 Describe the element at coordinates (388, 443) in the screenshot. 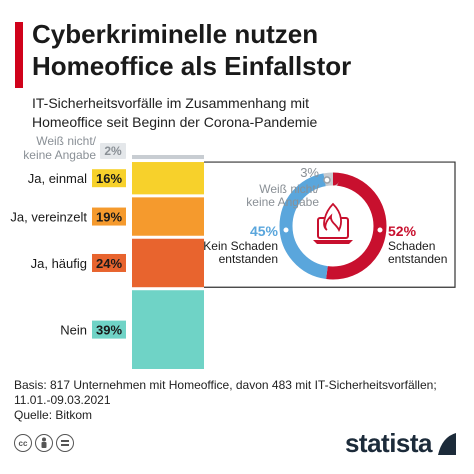

I see `brand-name: statista` at that location.